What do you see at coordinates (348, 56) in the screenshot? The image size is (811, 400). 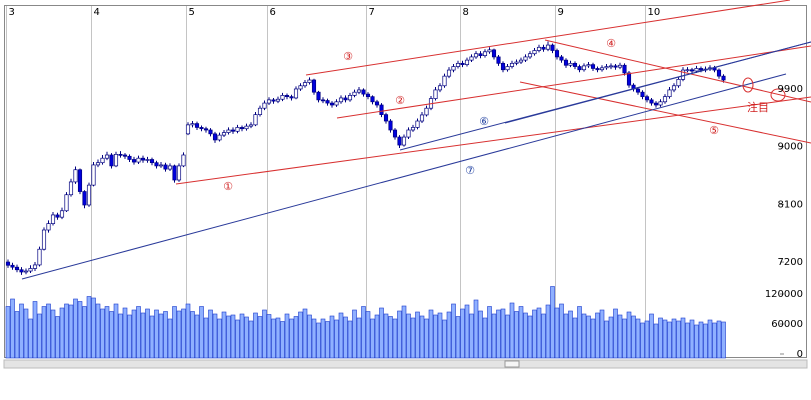 I see `annotation: ③` at bounding box center [348, 56].